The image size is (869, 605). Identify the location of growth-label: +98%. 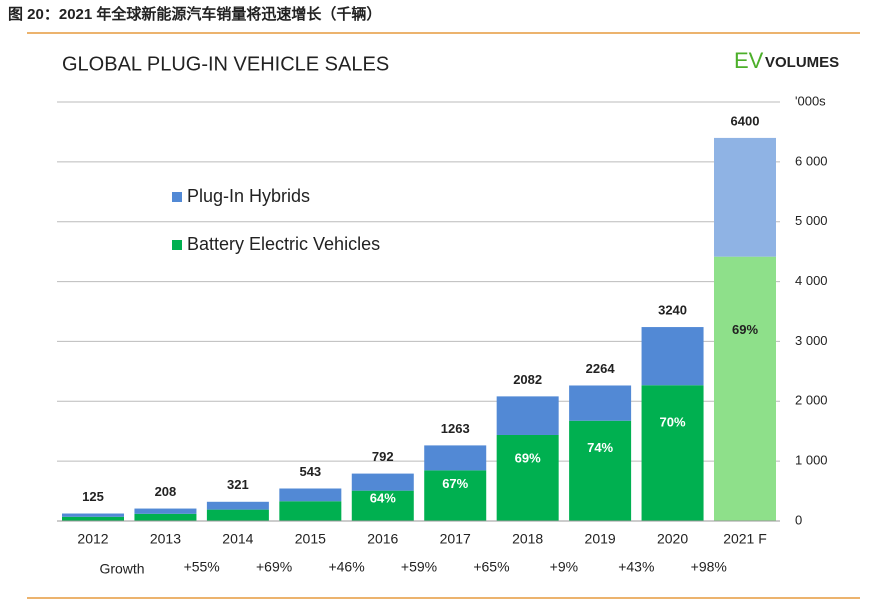
(709, 567).